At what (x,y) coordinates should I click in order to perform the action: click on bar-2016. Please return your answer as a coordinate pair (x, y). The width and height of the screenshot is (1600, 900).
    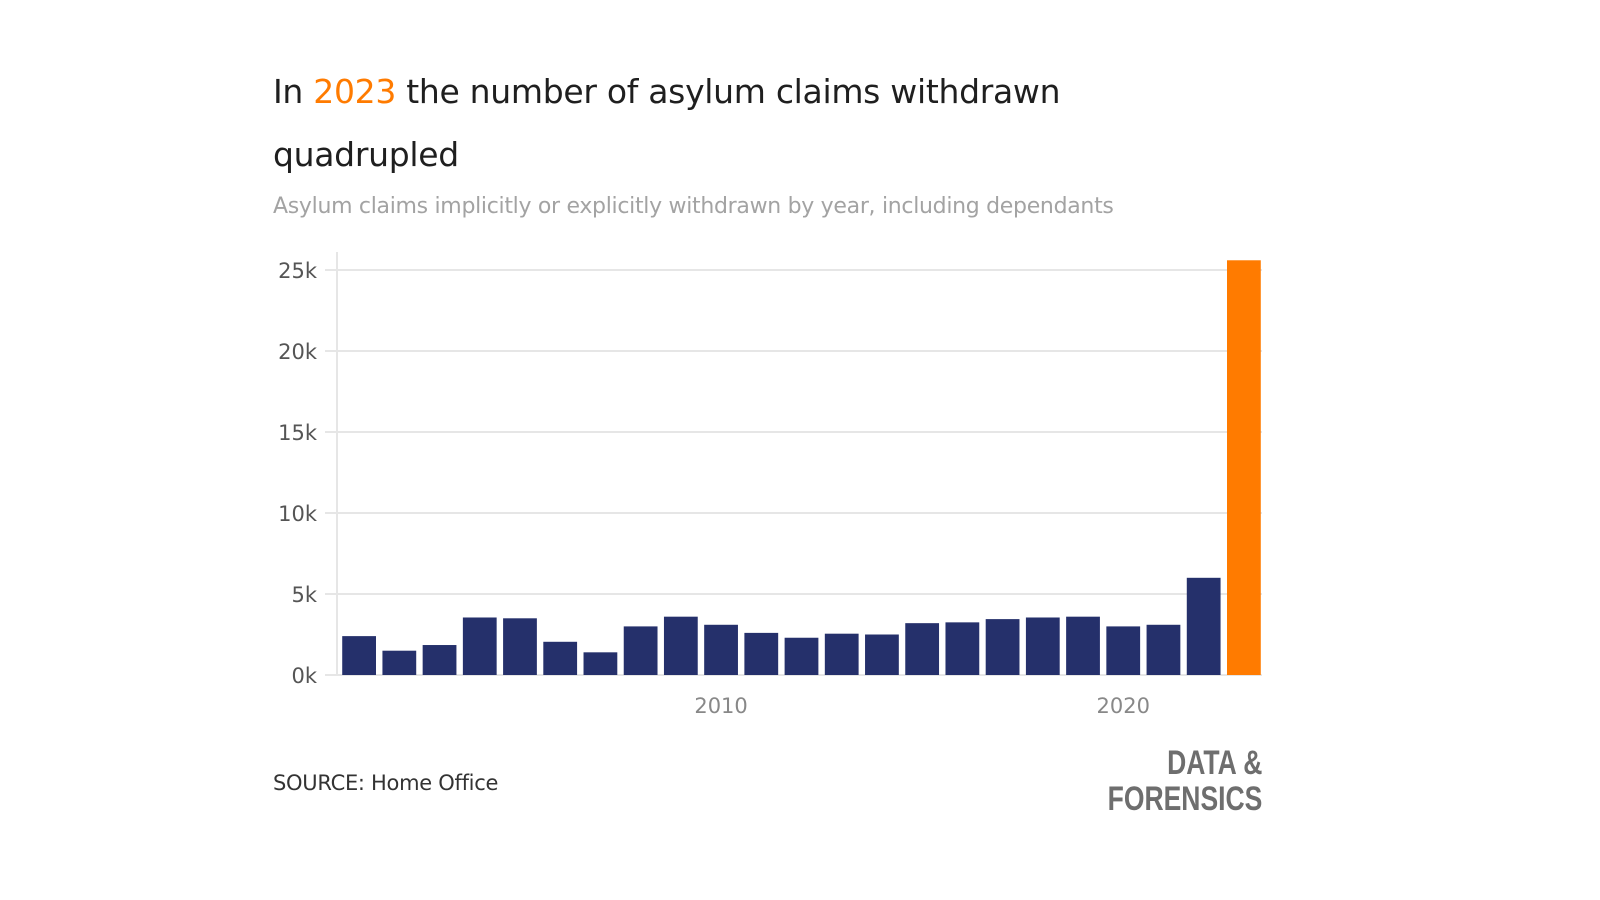
    Looking at the image, I should click on (962, 648).